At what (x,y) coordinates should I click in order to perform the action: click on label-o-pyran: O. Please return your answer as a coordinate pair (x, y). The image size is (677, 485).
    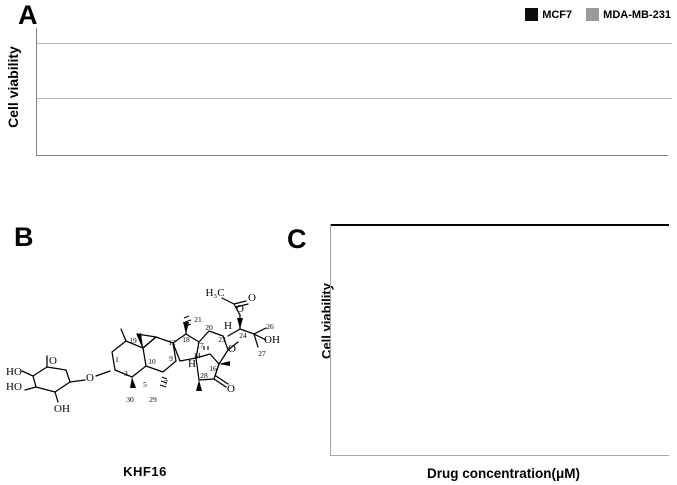
    Looking at the image, I should click on (232, 349).